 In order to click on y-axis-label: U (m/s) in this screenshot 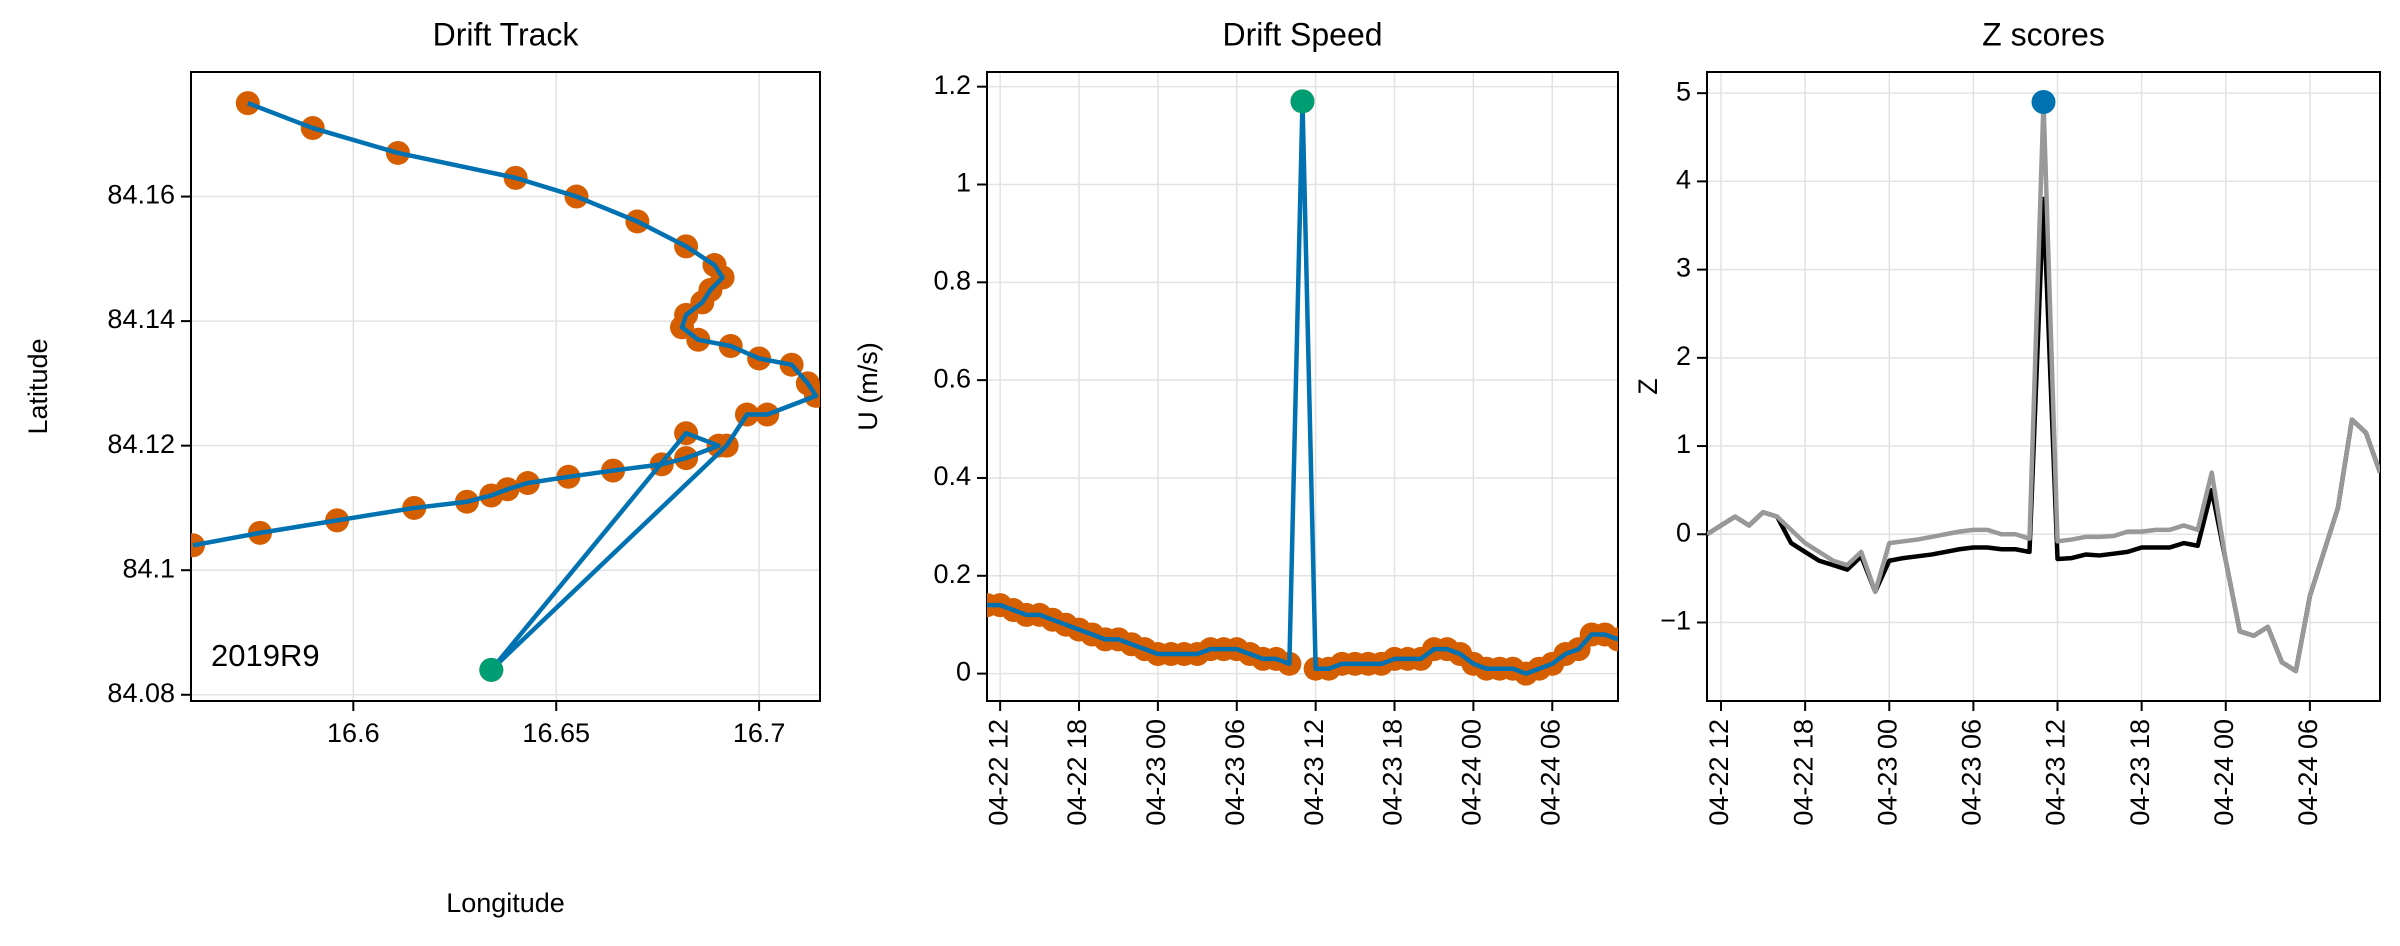, I will do `click(868, 386)`.